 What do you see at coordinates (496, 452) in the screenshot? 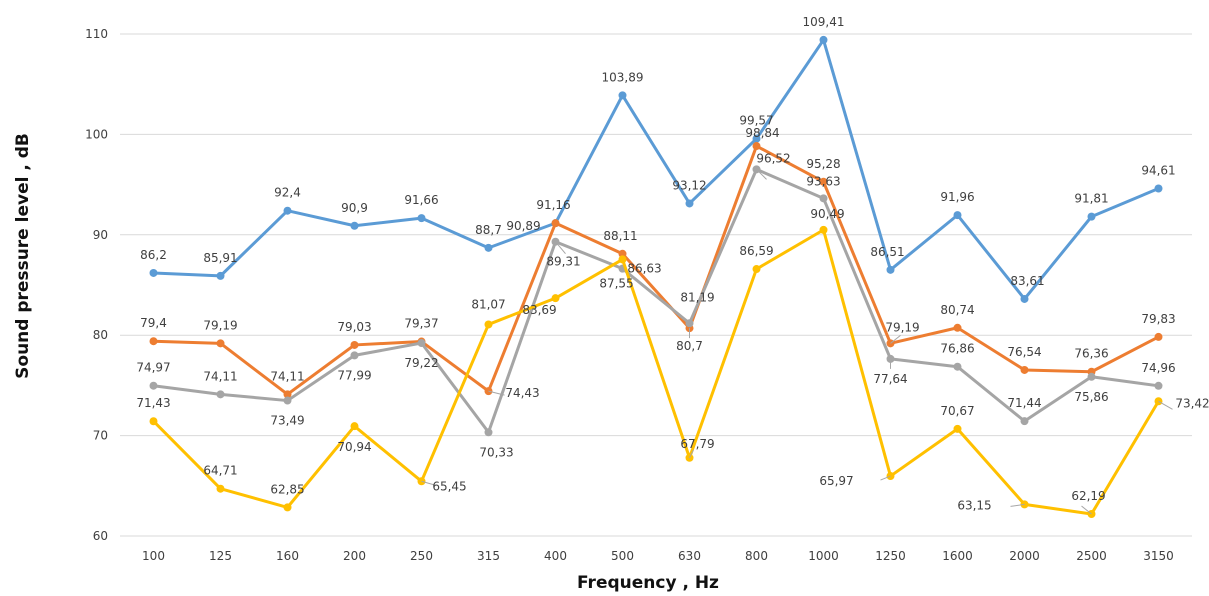
I see `data-label: 70,33` at bounding box center [496, 452].